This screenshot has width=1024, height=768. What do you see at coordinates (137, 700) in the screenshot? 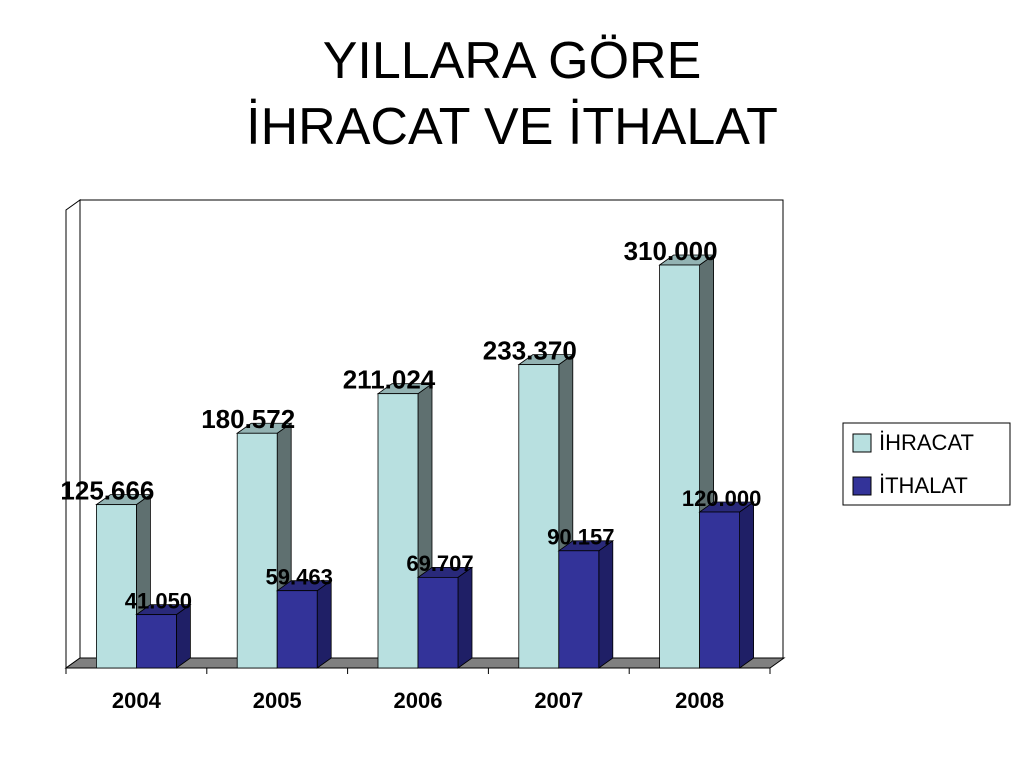
I see `x-tick-label: 2004` at bounding box center [137, 700].